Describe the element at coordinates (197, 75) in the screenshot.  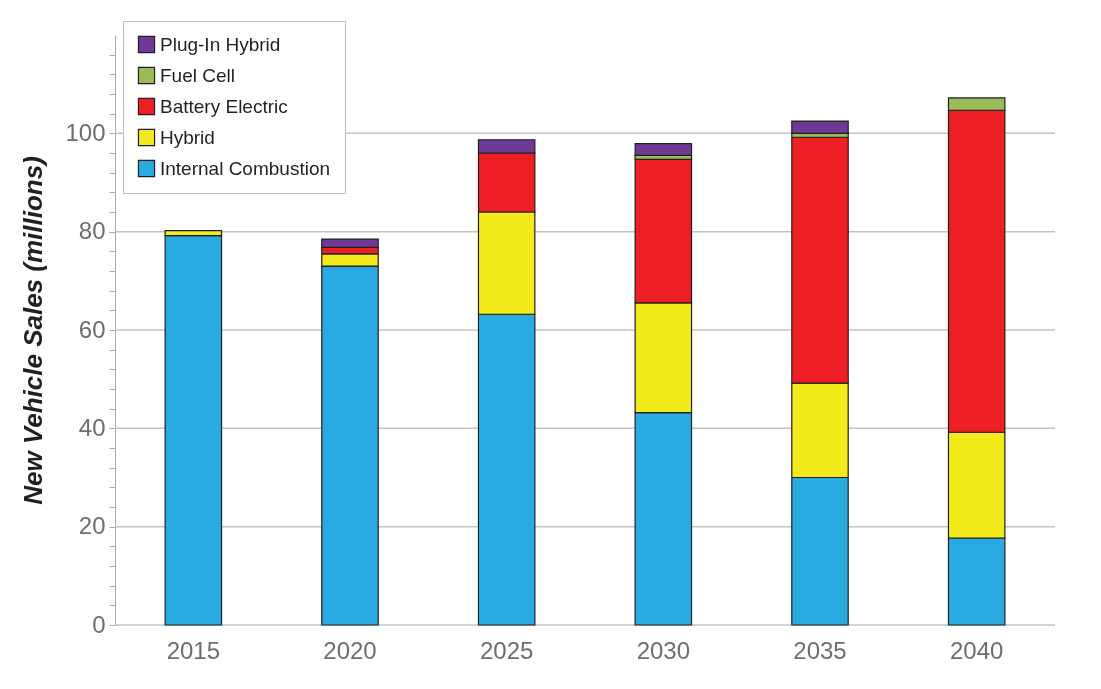
I see `legend-label: Fuel Cell` at that location.